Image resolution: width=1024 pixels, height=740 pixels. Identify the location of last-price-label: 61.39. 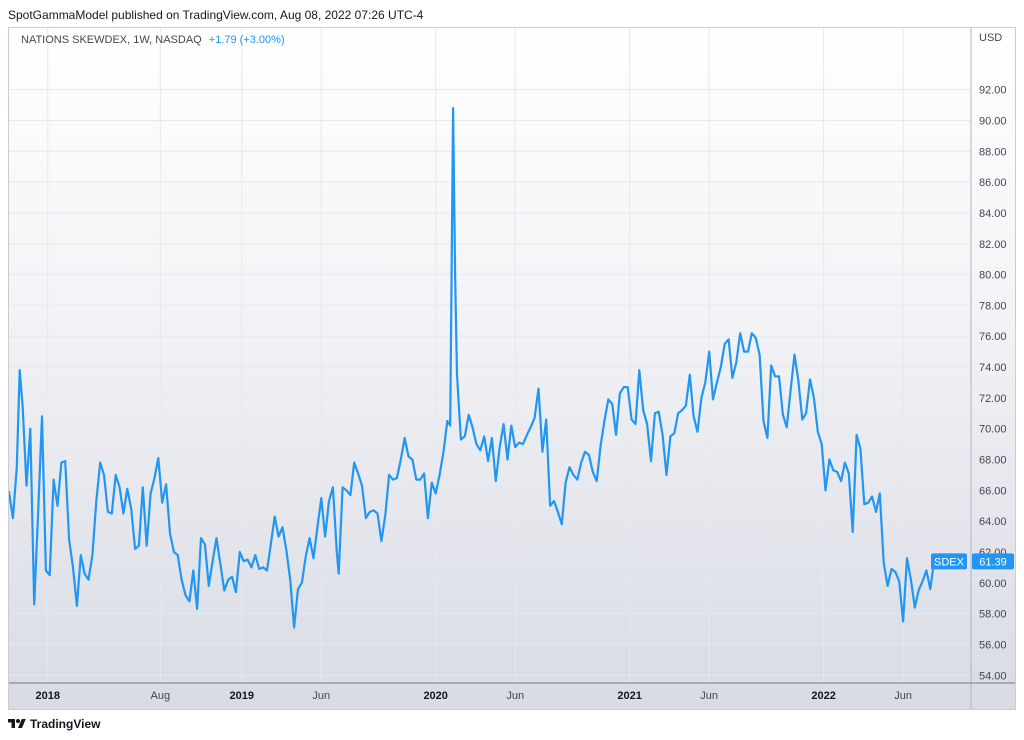
(993, 562).